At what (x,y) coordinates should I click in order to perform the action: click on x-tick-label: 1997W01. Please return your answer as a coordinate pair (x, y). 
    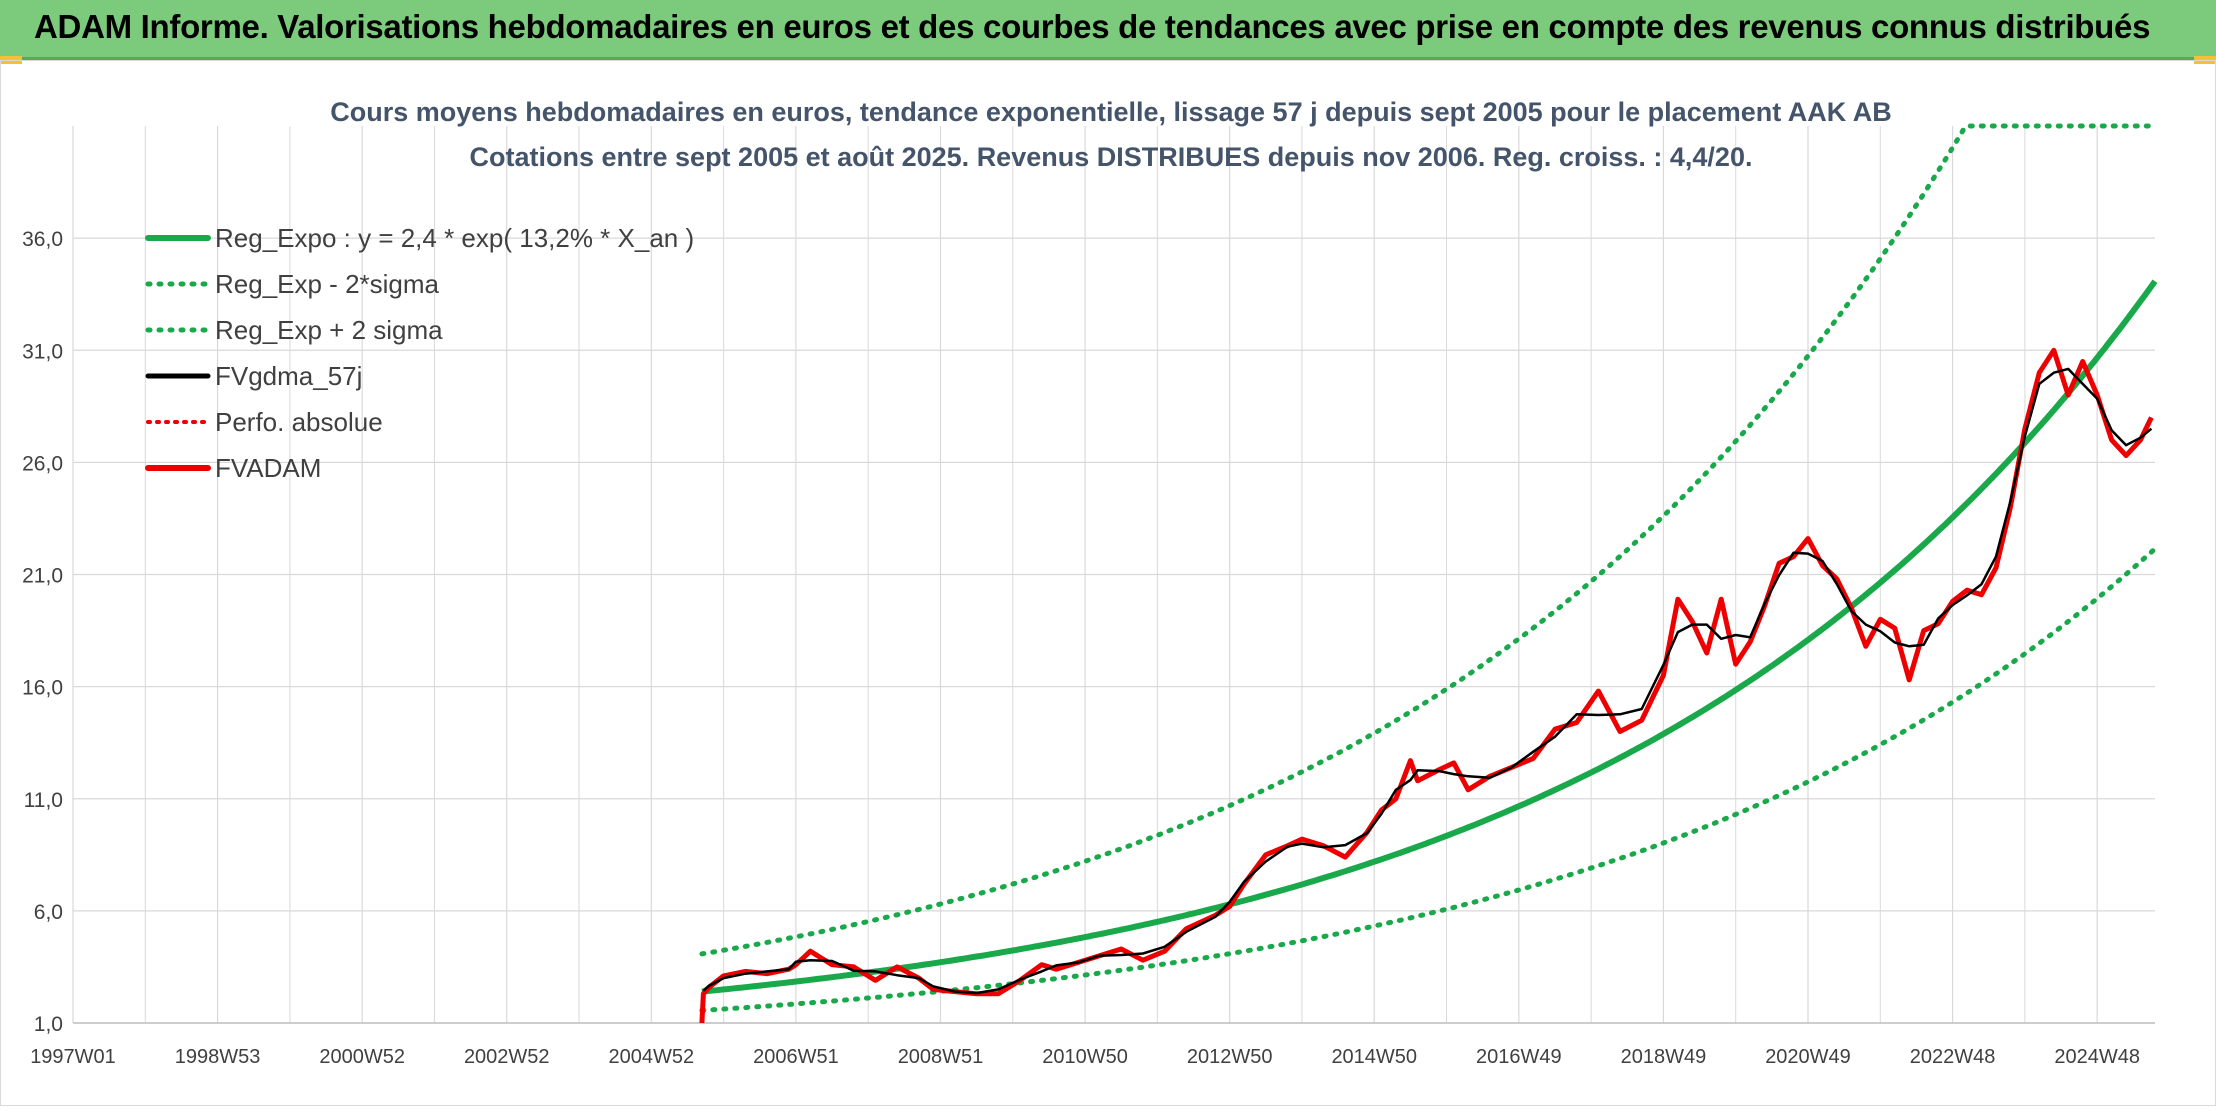
    Looking at the image, I should click on (73, 1057).